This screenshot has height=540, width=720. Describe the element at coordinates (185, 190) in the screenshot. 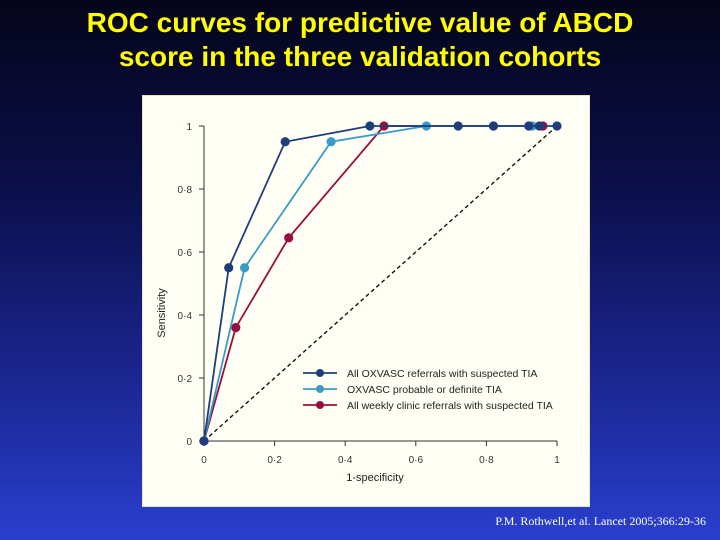

I see `y-tick-label: 0·8` at that location.